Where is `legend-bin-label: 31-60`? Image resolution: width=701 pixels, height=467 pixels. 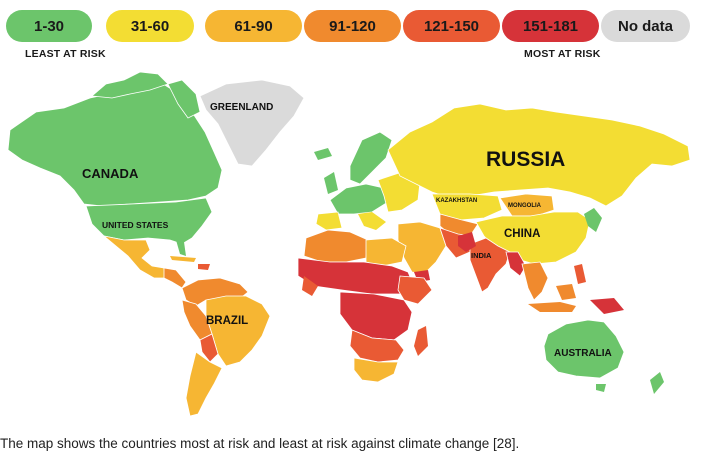
legend-bin-label: 31-60 is located at coordinates (150, 26).